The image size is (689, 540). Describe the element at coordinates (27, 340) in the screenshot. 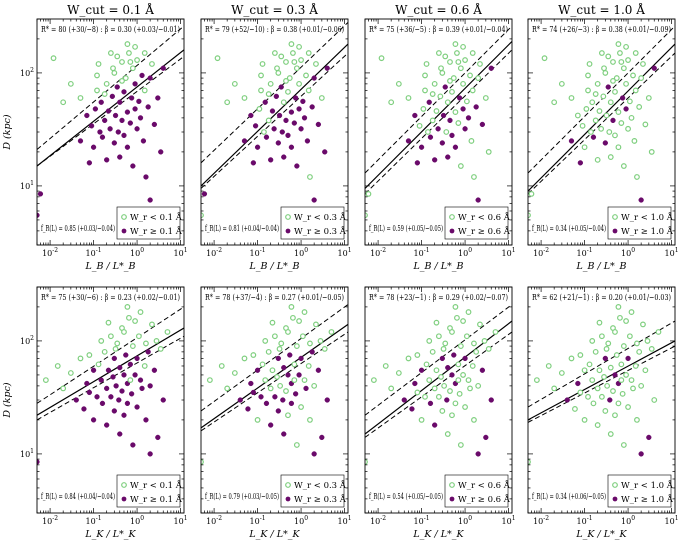

I see `y-tick-label: 102` at that location.